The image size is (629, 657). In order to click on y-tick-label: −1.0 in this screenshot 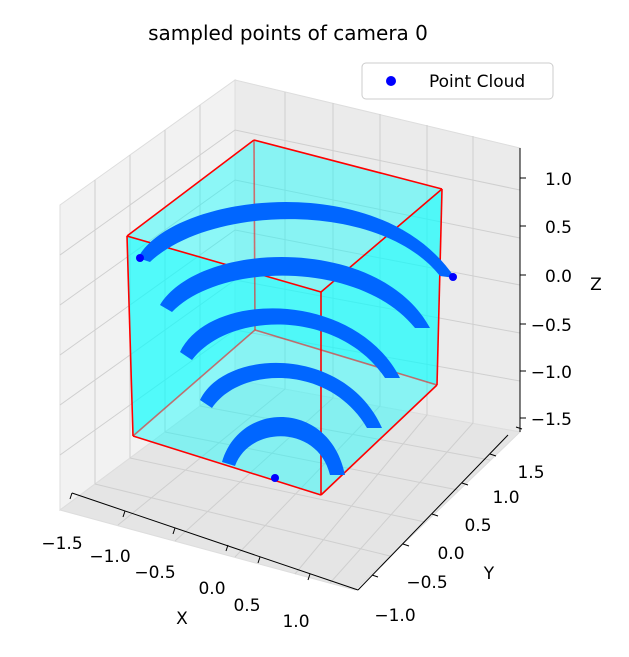, I will do `click(394, 616)`.